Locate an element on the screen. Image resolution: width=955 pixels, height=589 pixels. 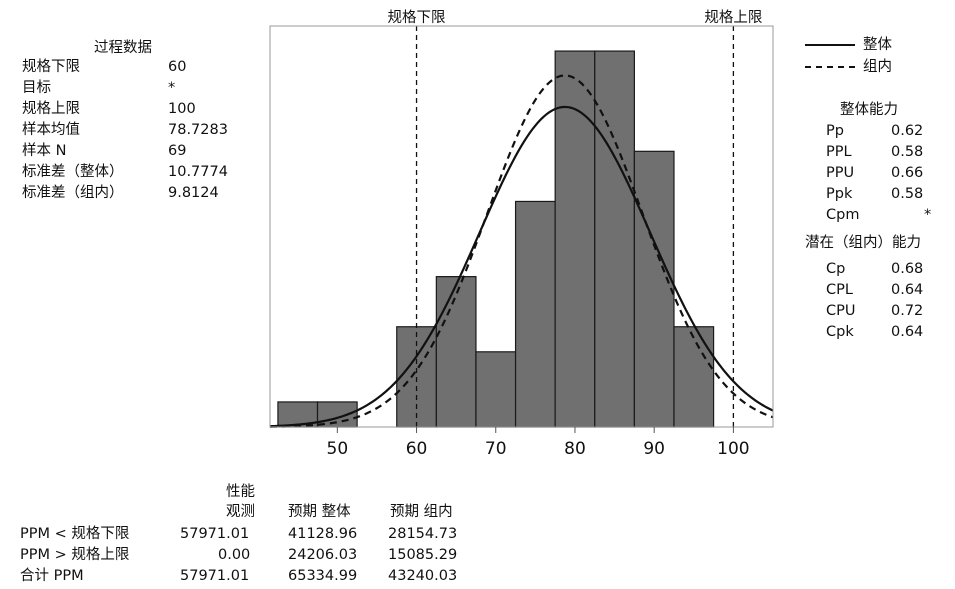
cap-label: PPL is located at coordinates (839, 152).